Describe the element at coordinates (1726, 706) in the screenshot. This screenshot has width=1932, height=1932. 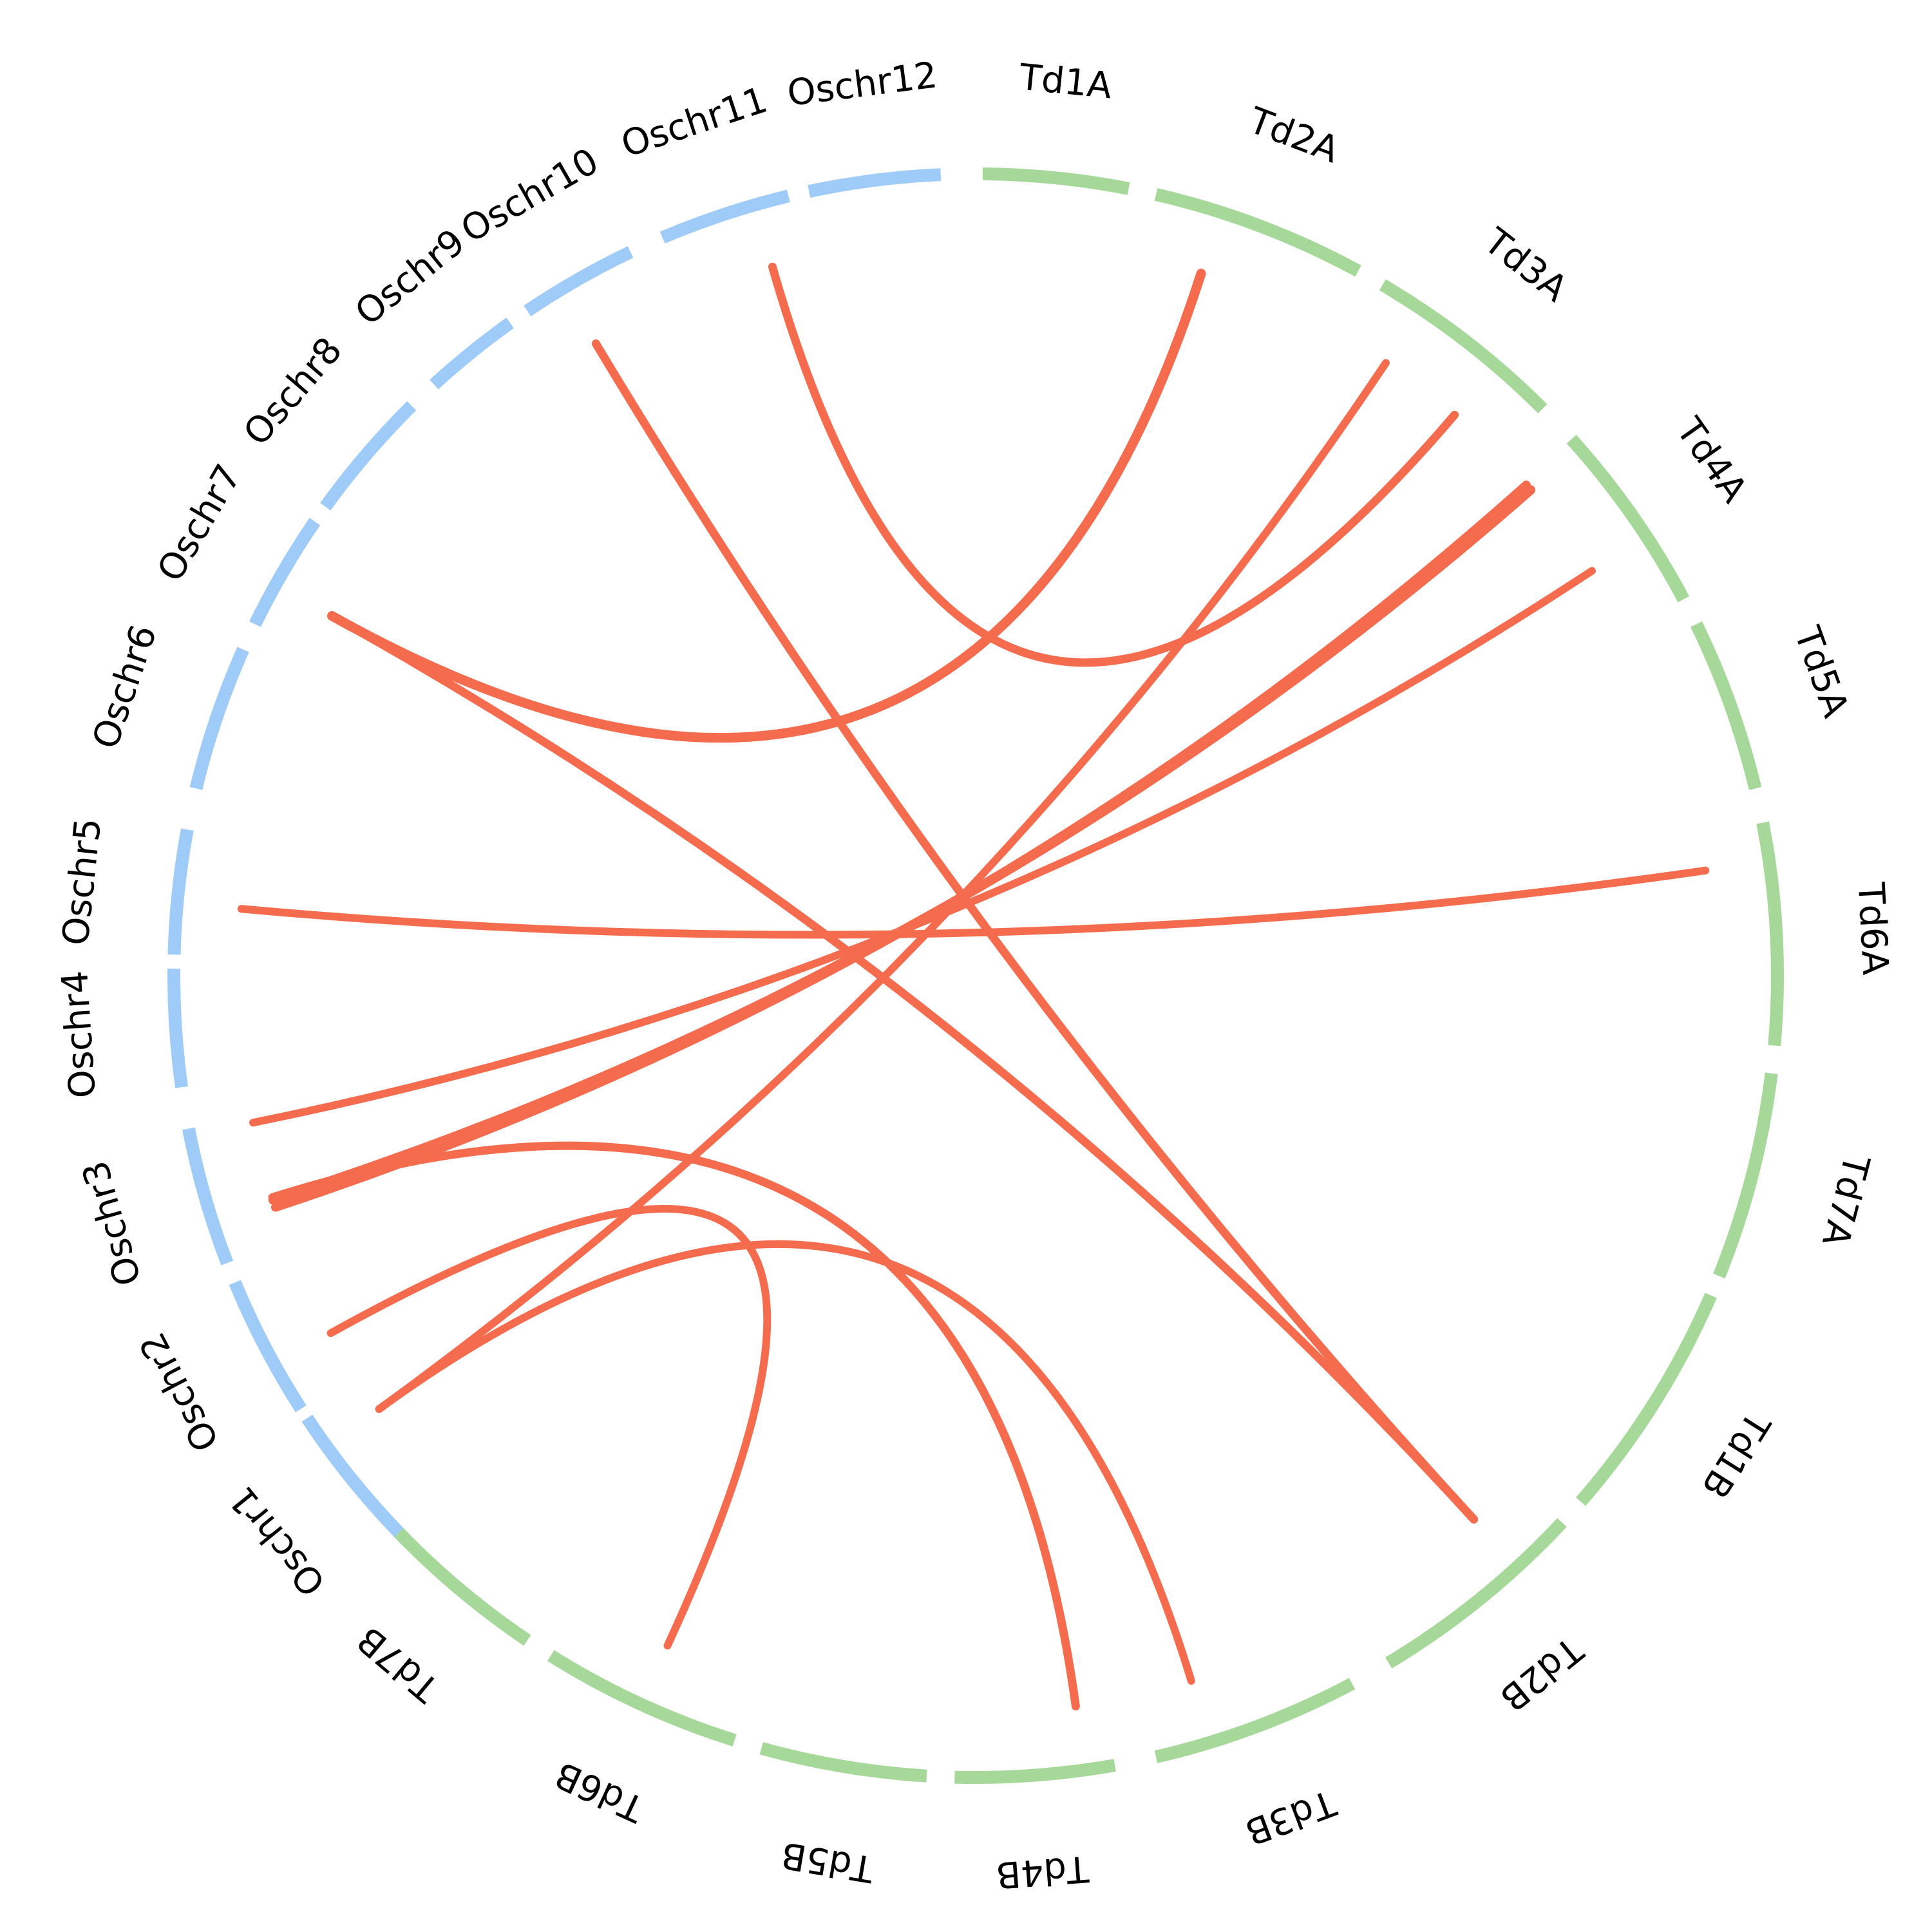
I see `chromosome-arc-td5a` at that location.